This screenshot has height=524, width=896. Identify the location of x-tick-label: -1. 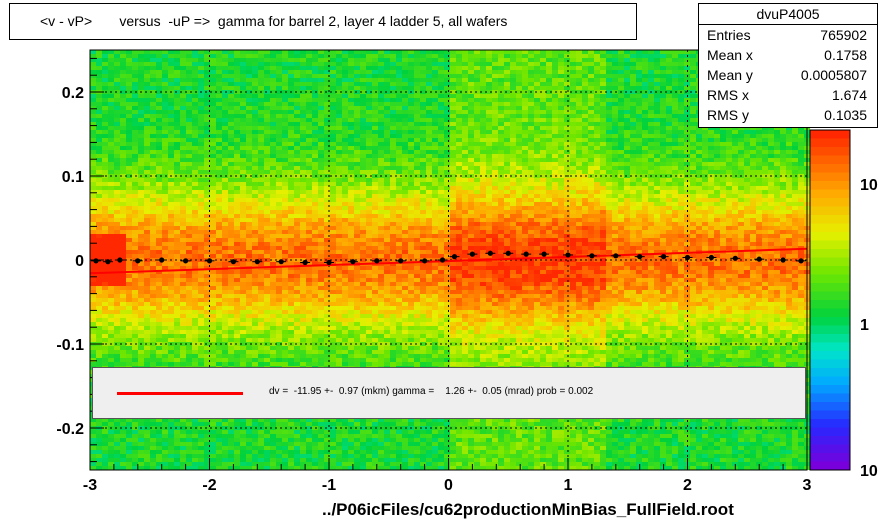
(329, 485).